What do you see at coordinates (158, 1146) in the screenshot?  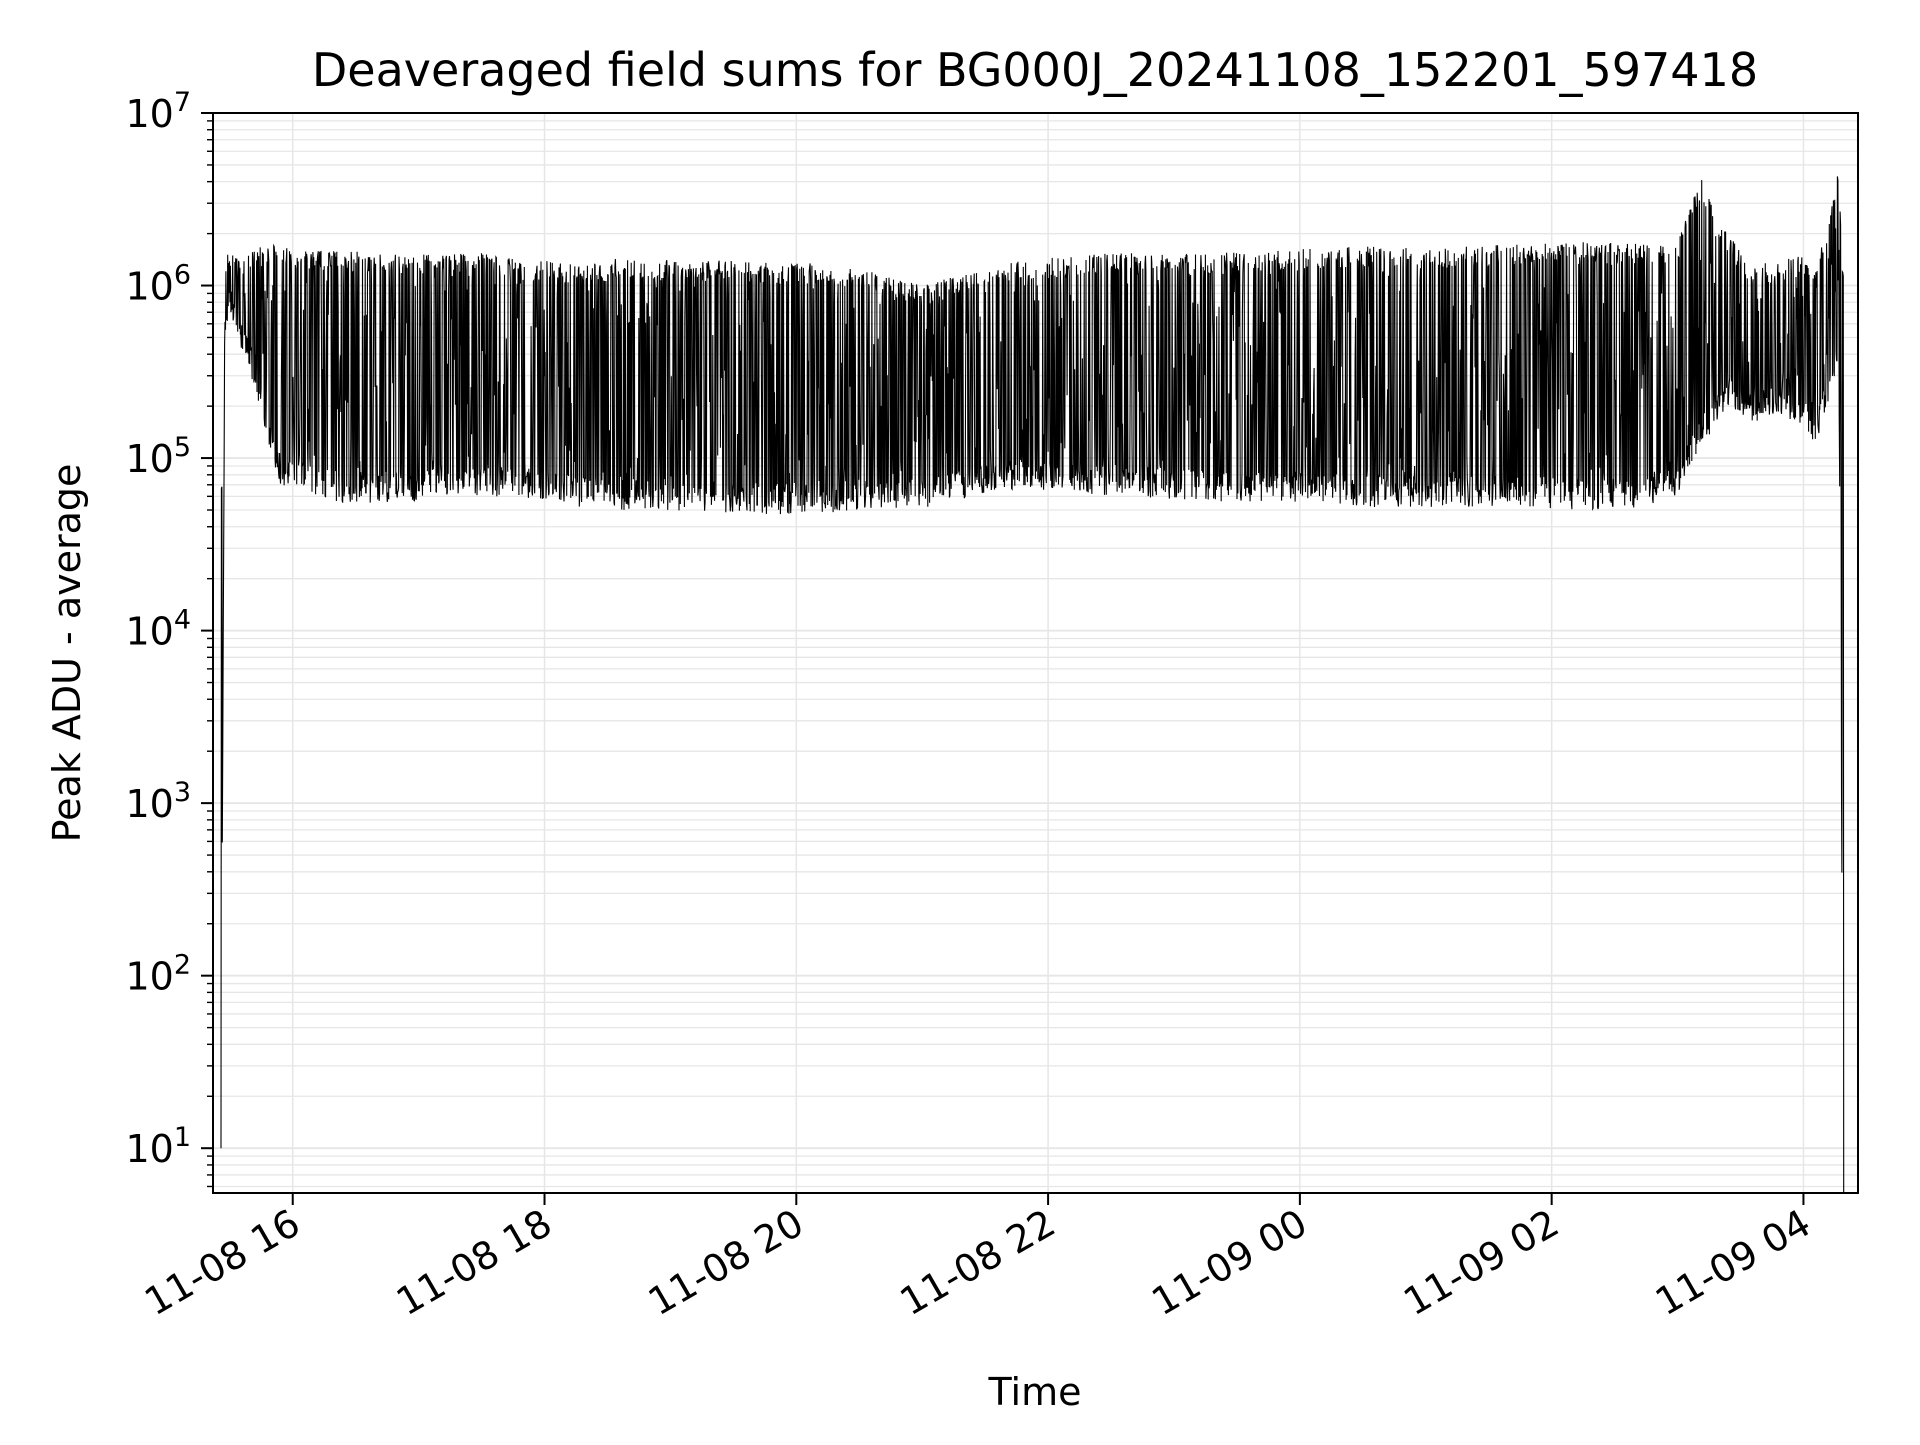 I see `y-tick-label: 101` at bounding box center [158, 1146].